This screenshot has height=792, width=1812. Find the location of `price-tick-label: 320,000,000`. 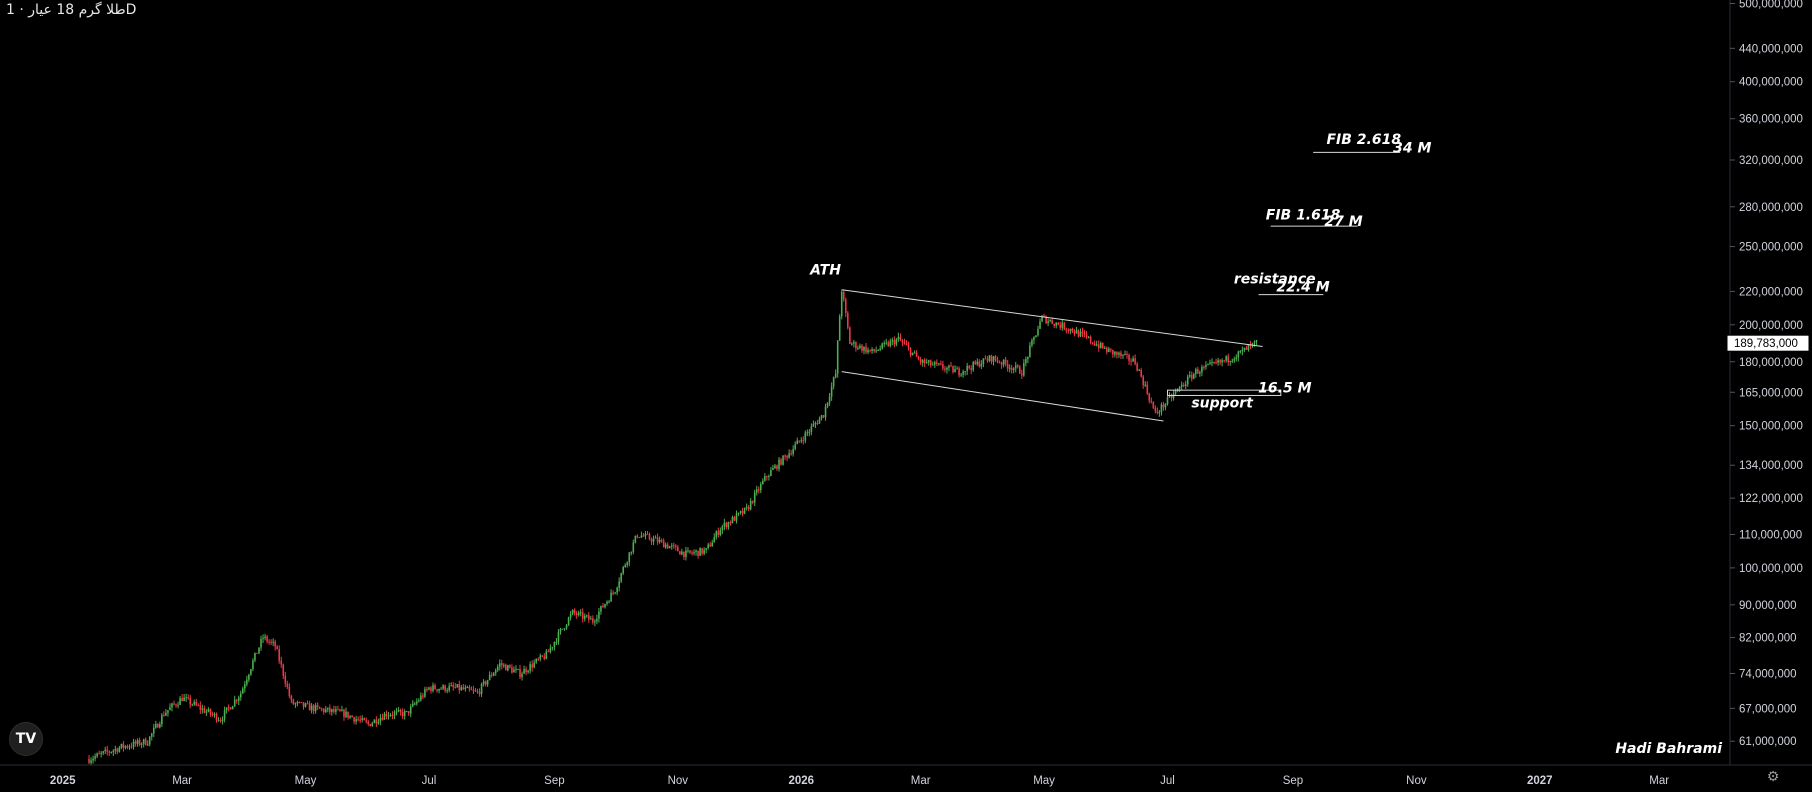

price-tick-label: 320,000,000 is located at coordinates (1771, 161).